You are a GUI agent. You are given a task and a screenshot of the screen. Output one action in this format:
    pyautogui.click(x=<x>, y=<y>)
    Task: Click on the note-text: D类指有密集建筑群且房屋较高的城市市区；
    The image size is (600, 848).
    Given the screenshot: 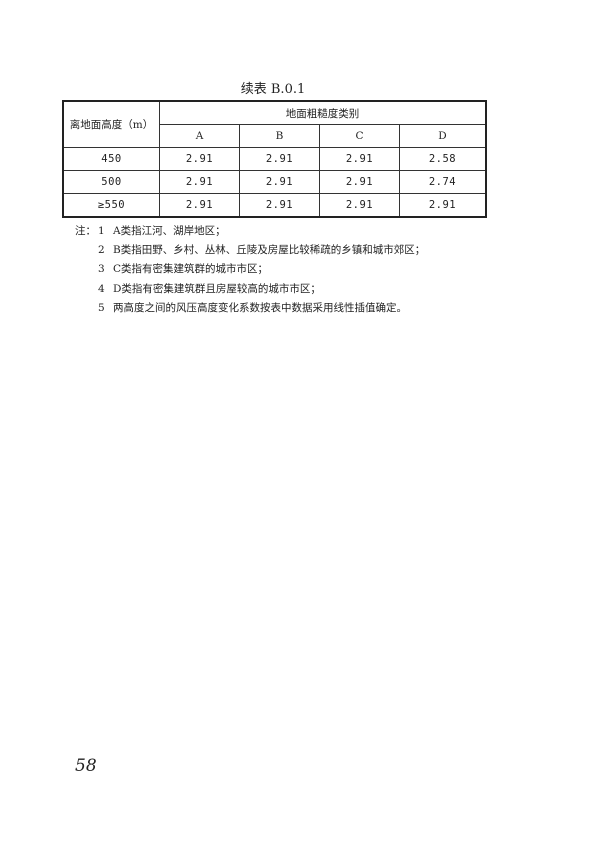 What is the action you would take?
    pyautogui.click(x=217, y=288)
    